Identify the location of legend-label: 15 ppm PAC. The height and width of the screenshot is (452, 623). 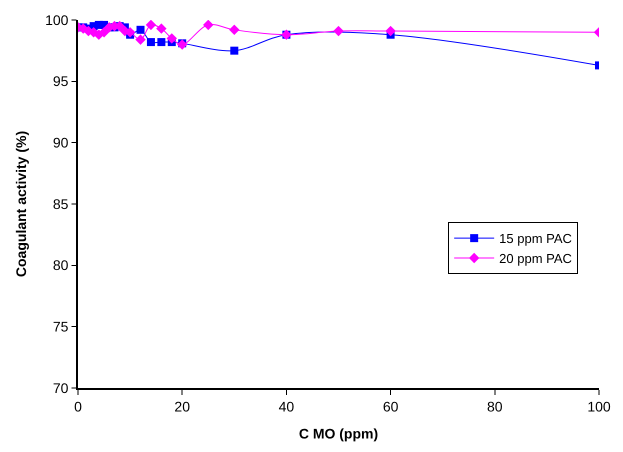
(535, 238).